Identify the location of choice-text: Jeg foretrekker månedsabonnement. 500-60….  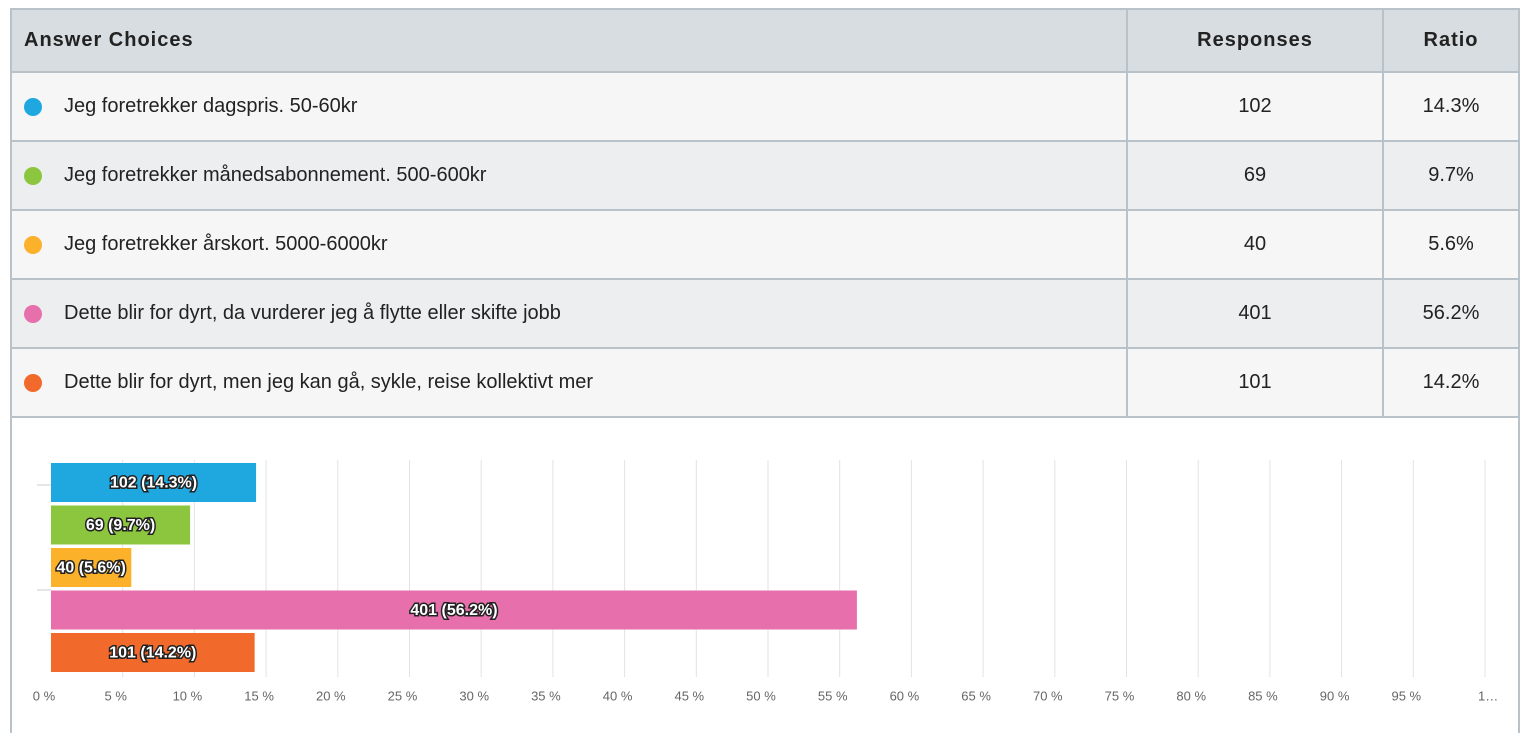
(275, 175).